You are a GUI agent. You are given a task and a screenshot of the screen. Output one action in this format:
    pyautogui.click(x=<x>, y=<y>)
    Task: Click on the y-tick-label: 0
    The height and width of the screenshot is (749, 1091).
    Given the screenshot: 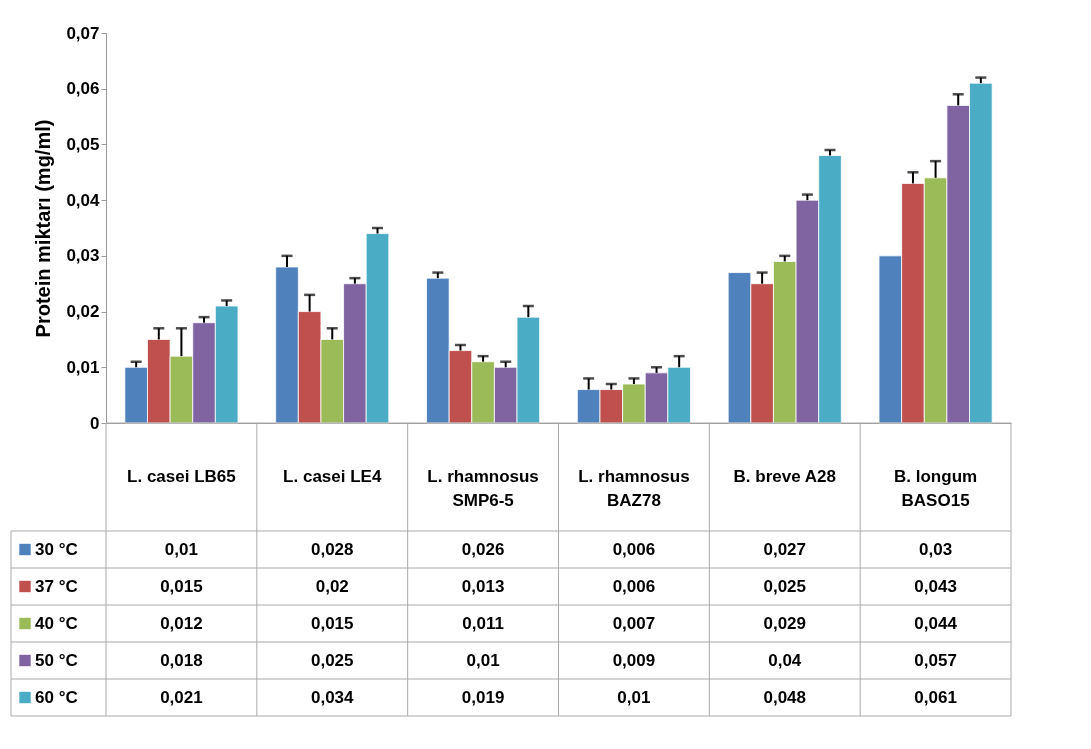 What is the action you would take?
    pyautogui.click(x=95, y=423)
    